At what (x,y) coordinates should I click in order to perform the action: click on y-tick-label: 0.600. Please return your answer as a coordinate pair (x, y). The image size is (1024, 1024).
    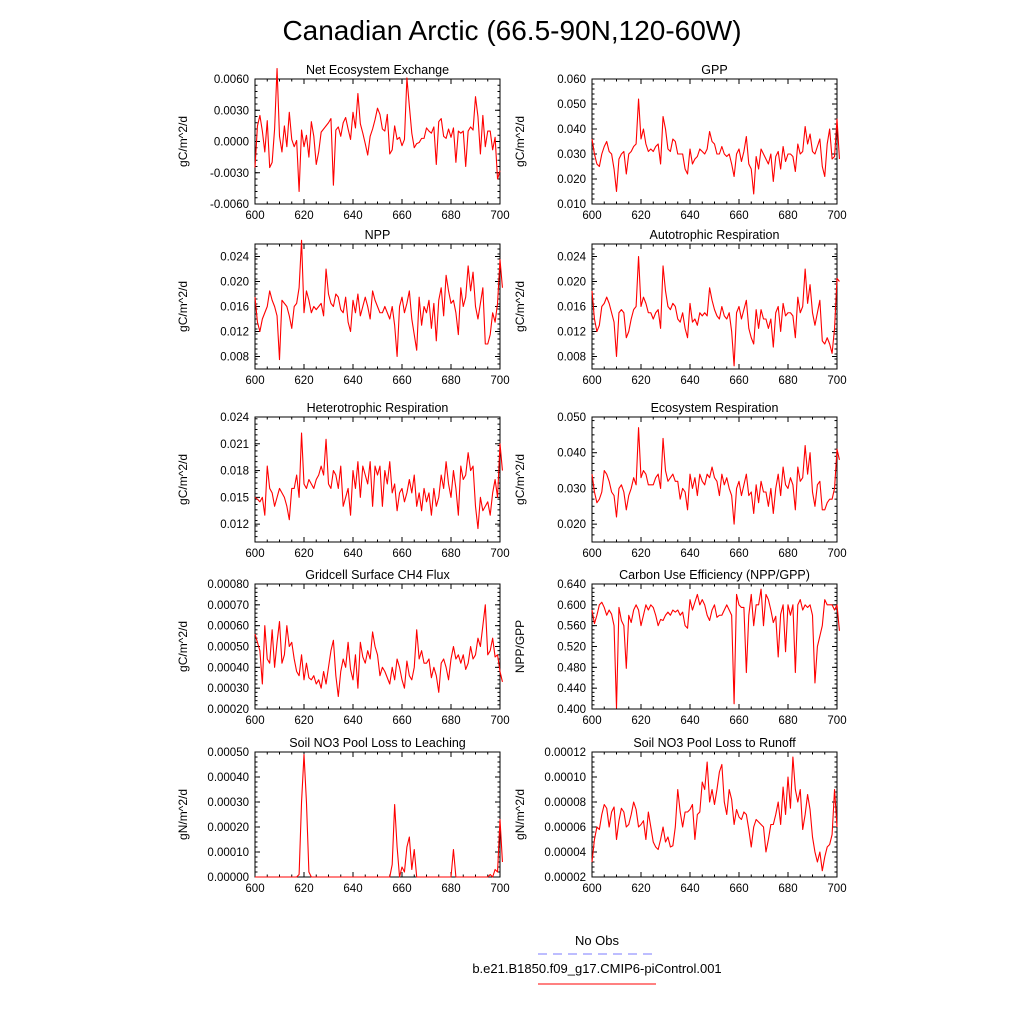
    Looking at the image, I should click on (571, 606).